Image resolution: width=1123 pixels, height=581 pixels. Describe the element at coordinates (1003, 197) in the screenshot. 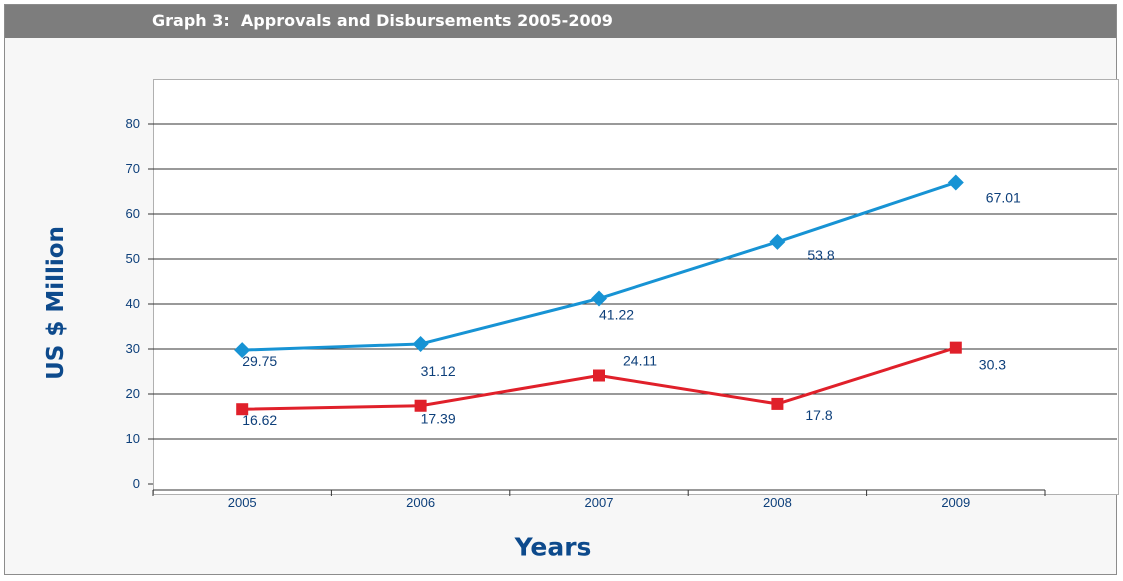

I see `data-label: 67.01` at that location.